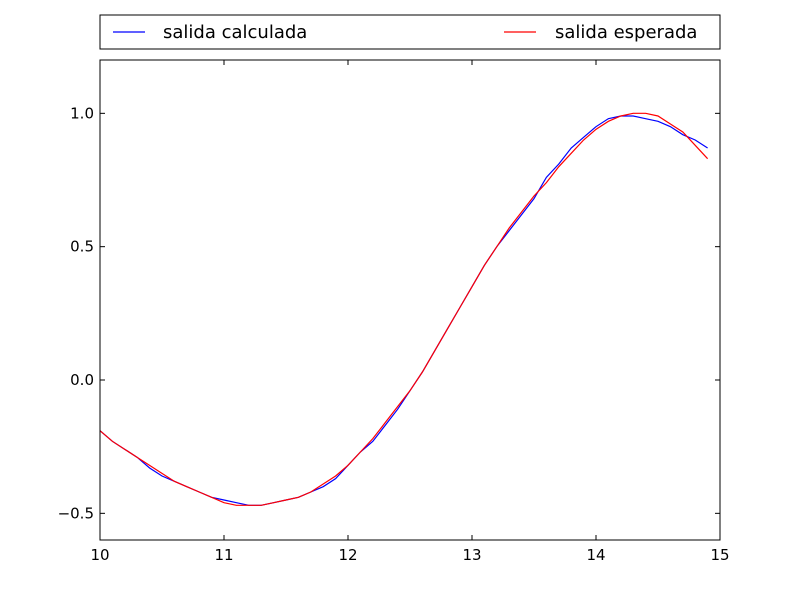 The width and height of the screenshot is (800, 600). I want to click on legend: salida calculada salida esperada, so click(410, 32).